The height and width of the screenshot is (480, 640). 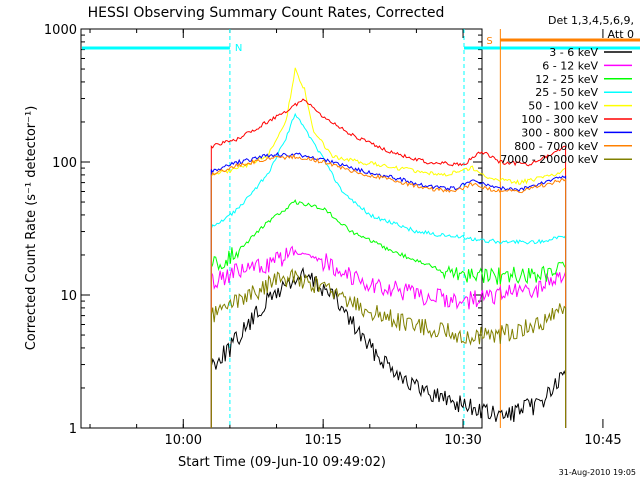 I want to click on y-tick-labels: 1 10 100 1000, so click(x=60, y=230).